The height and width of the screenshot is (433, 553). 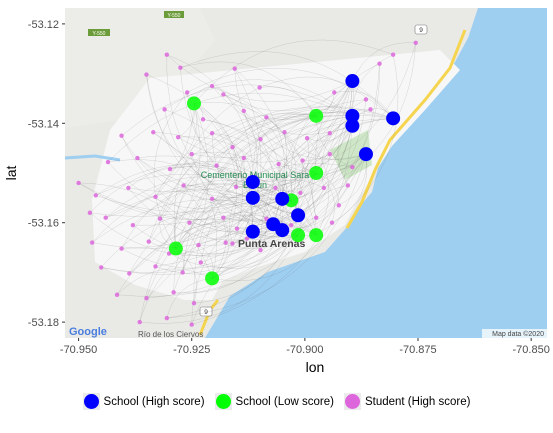 I want to click on legend-label: Student (High score), so click(x=417, y=401).